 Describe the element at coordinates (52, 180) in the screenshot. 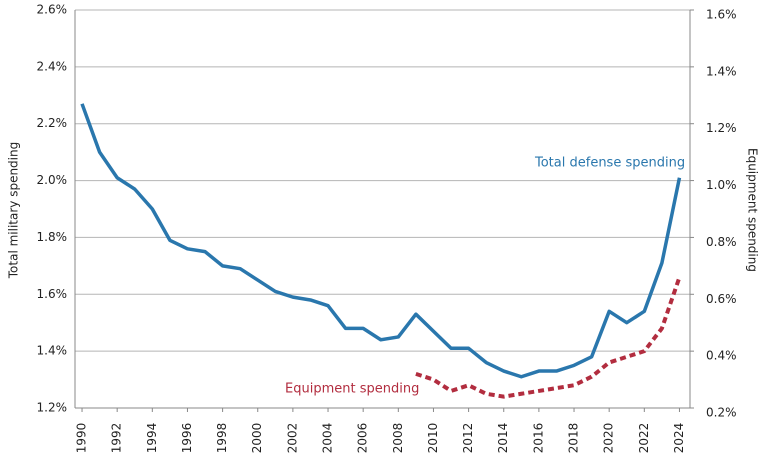

I see `y-tick-label: 2.0%` at that location.